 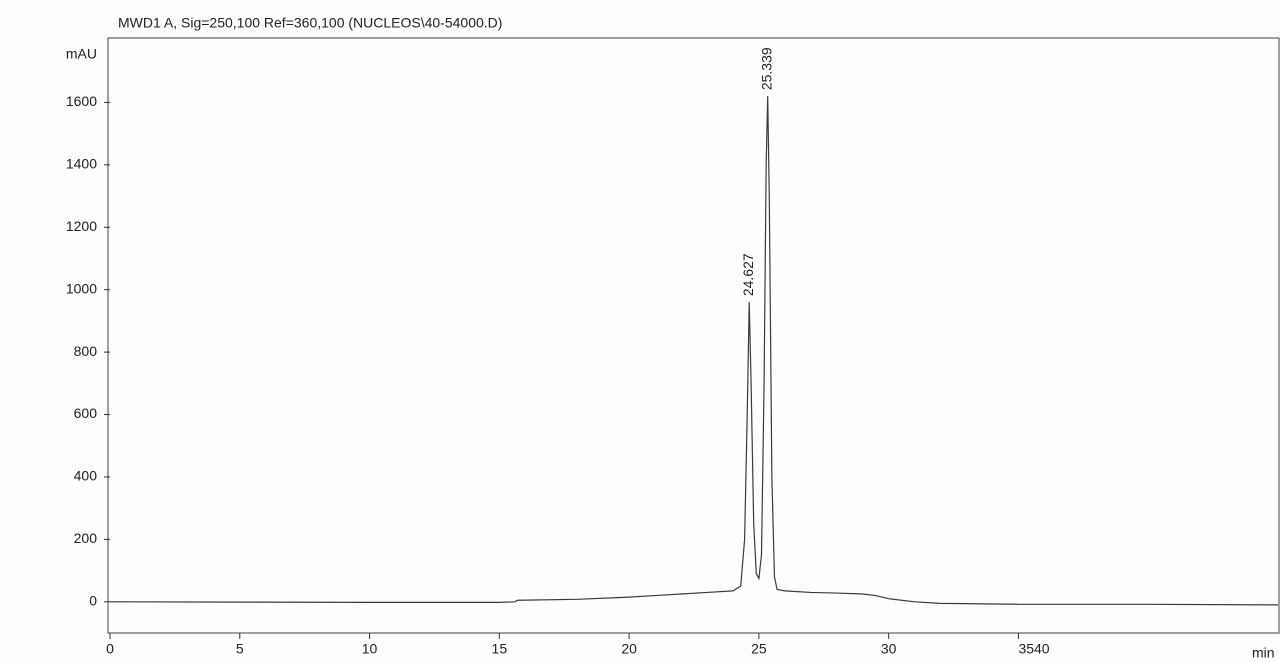 I want to click on y-tick-label: 1400, so click(x=81, y=164).